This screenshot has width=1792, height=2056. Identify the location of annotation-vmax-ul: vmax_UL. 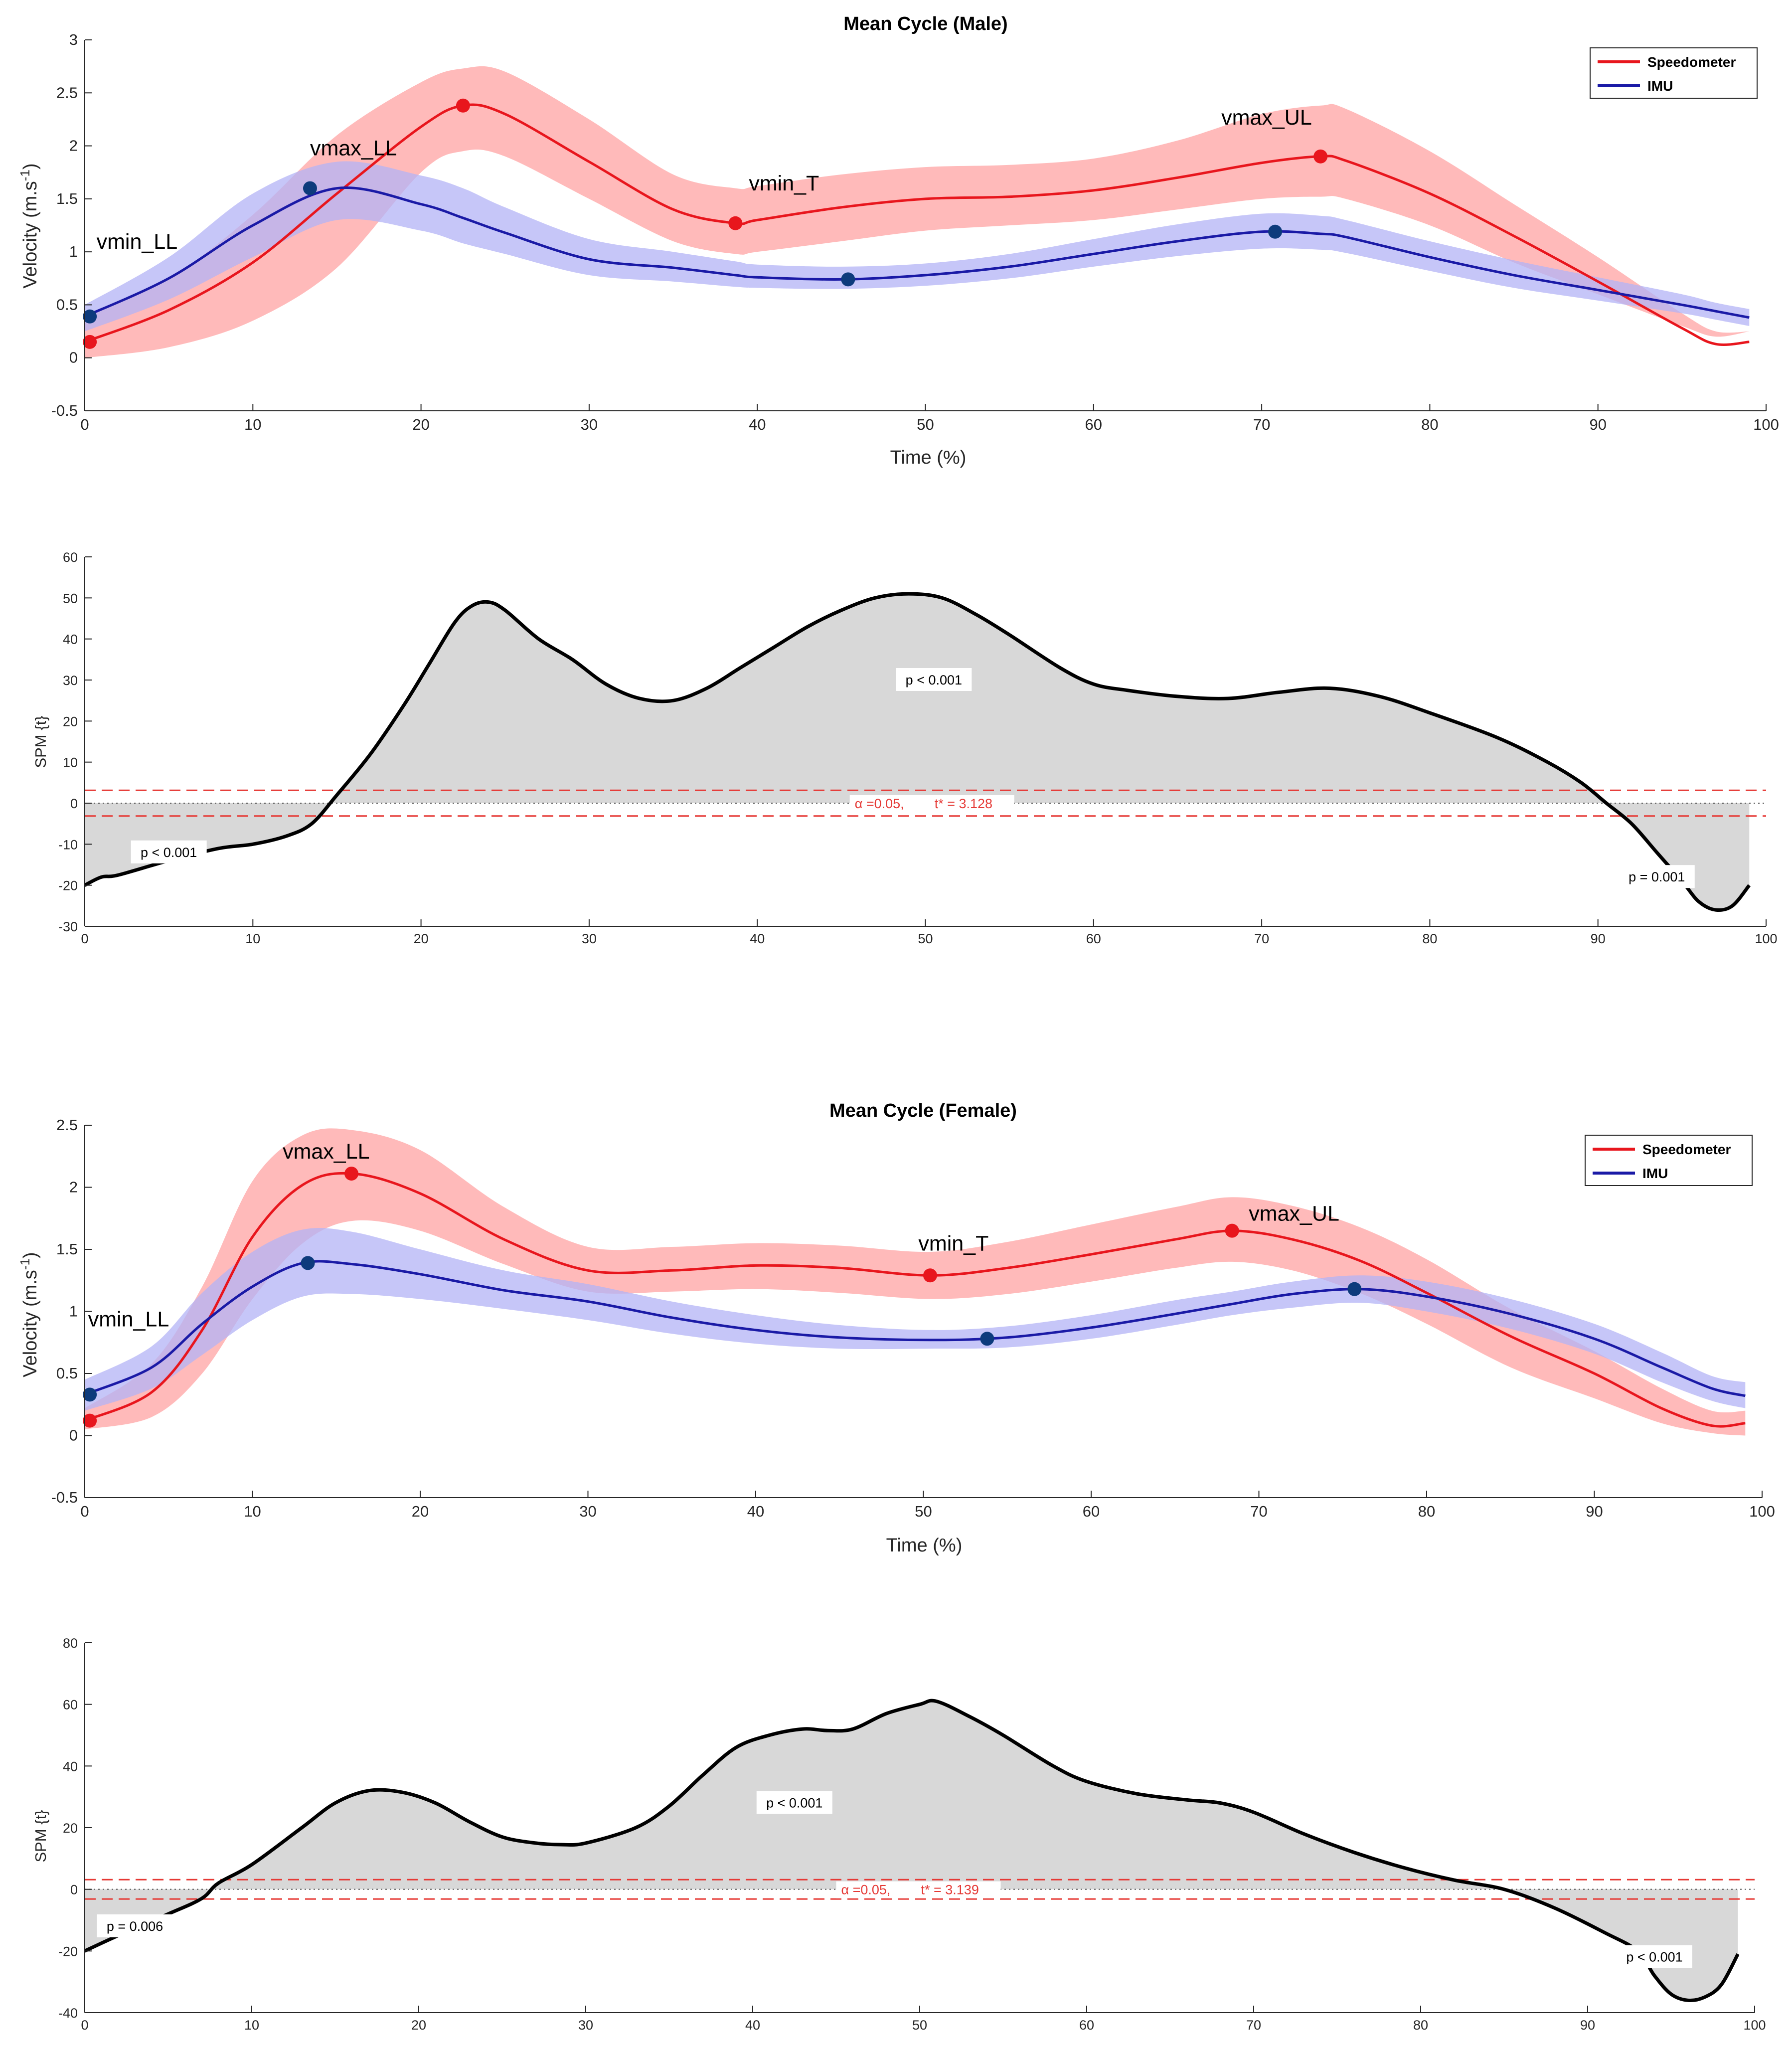
(1294, 1214).